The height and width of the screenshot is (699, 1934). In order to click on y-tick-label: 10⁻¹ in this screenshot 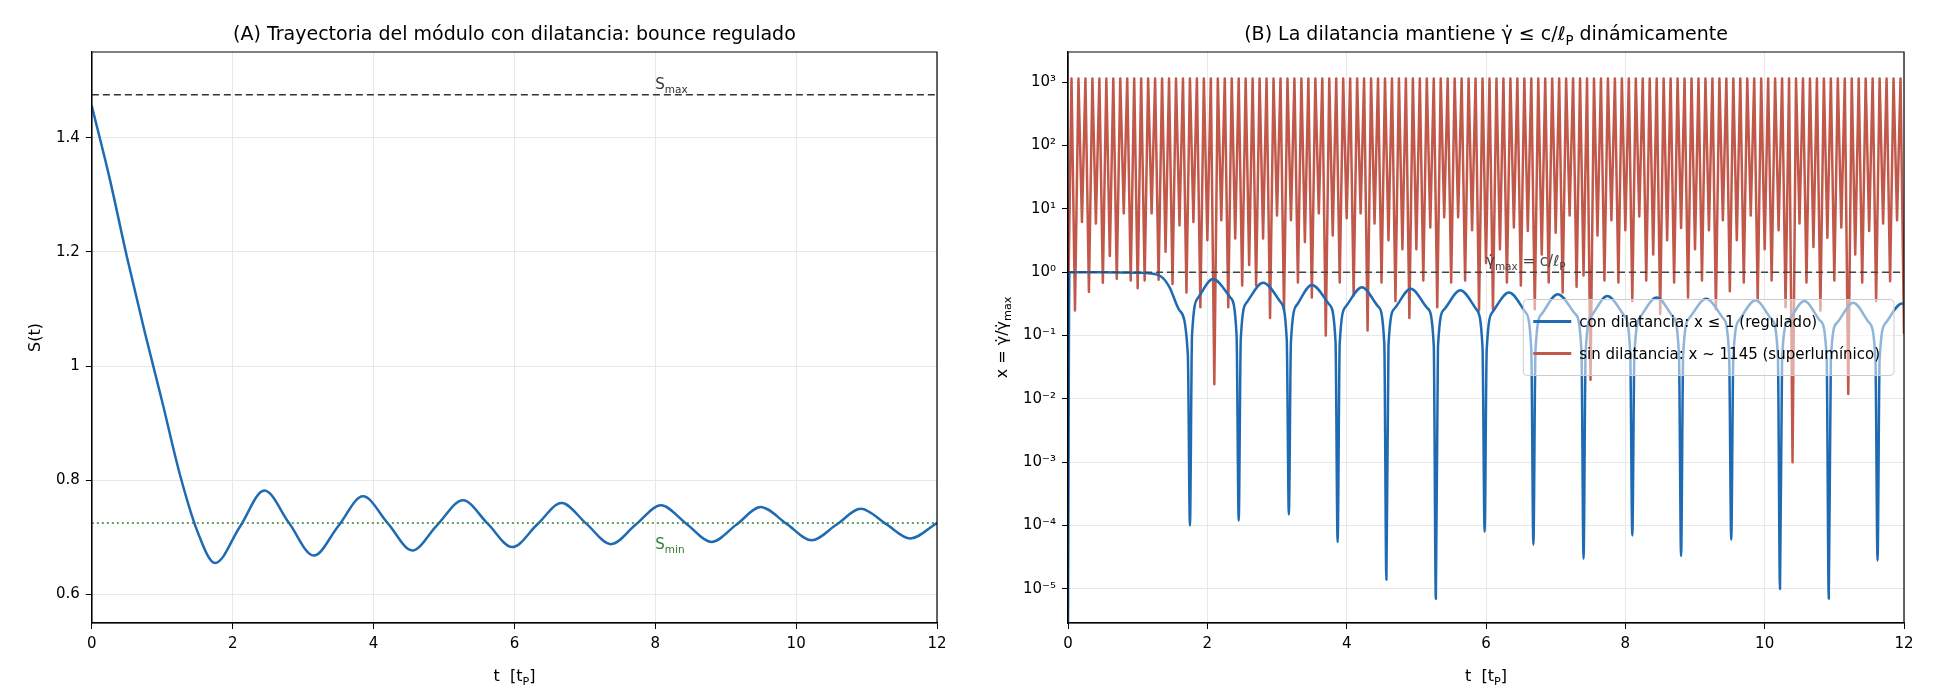, I will do `click(1039, 334)`.